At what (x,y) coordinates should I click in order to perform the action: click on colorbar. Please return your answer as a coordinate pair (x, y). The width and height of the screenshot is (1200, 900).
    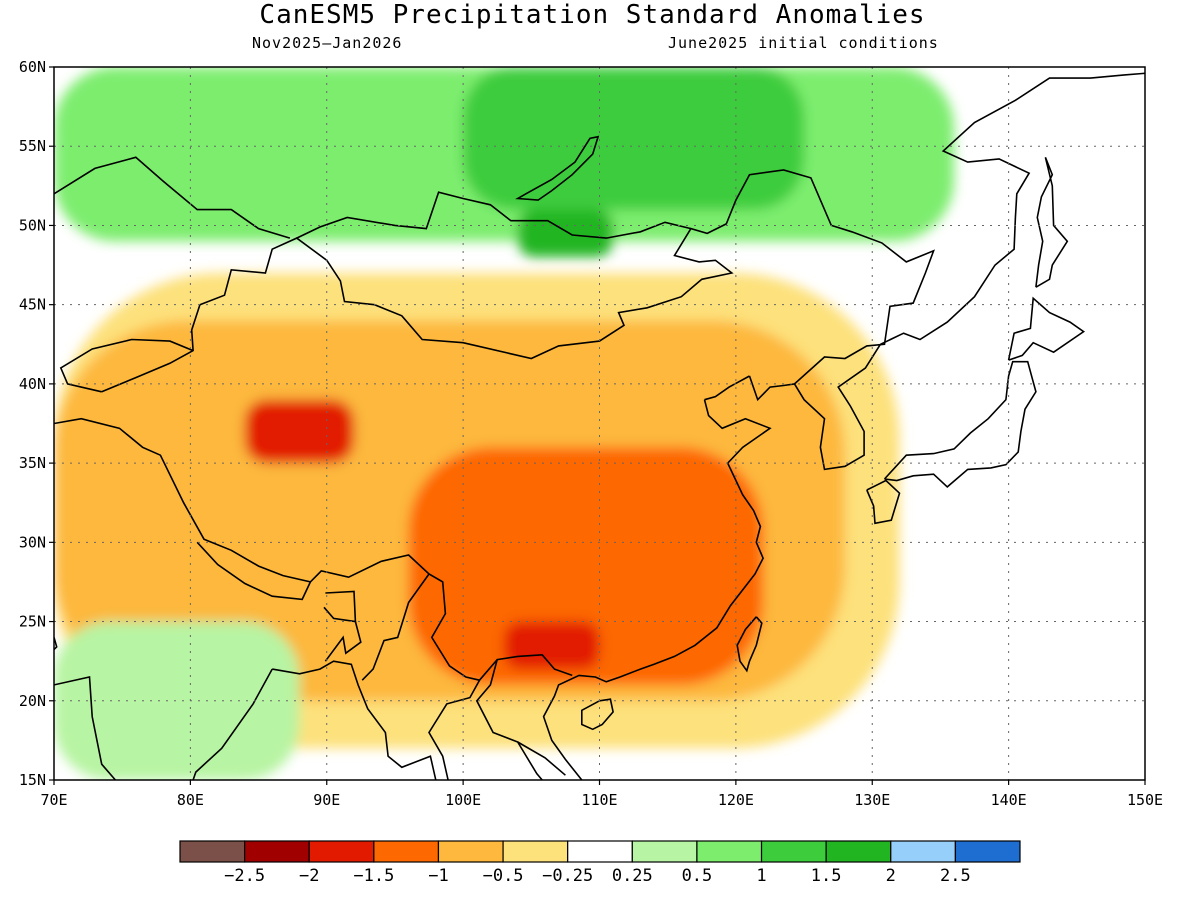
    Looking at the image, I should click on (600, 851).